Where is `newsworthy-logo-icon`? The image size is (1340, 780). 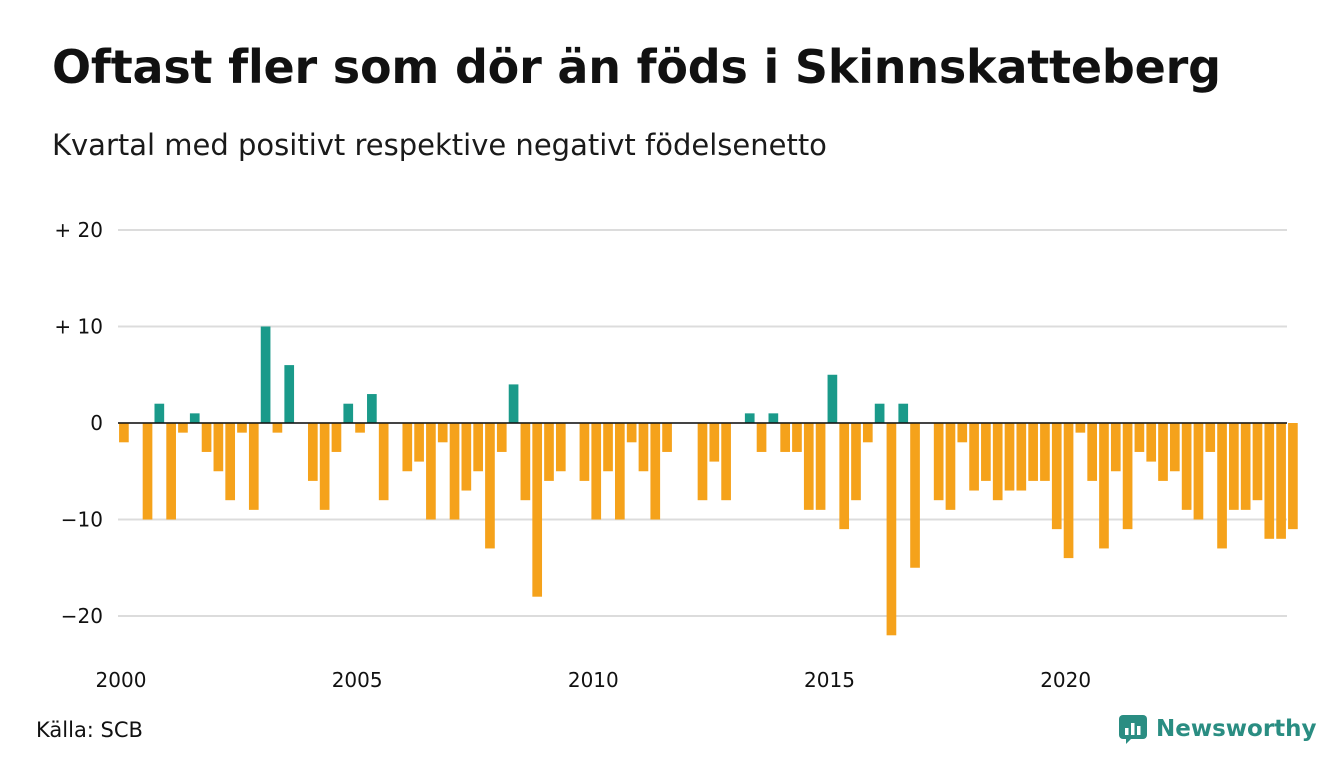
newsworthy-logo-icon is located at coordinates (1133, 729).